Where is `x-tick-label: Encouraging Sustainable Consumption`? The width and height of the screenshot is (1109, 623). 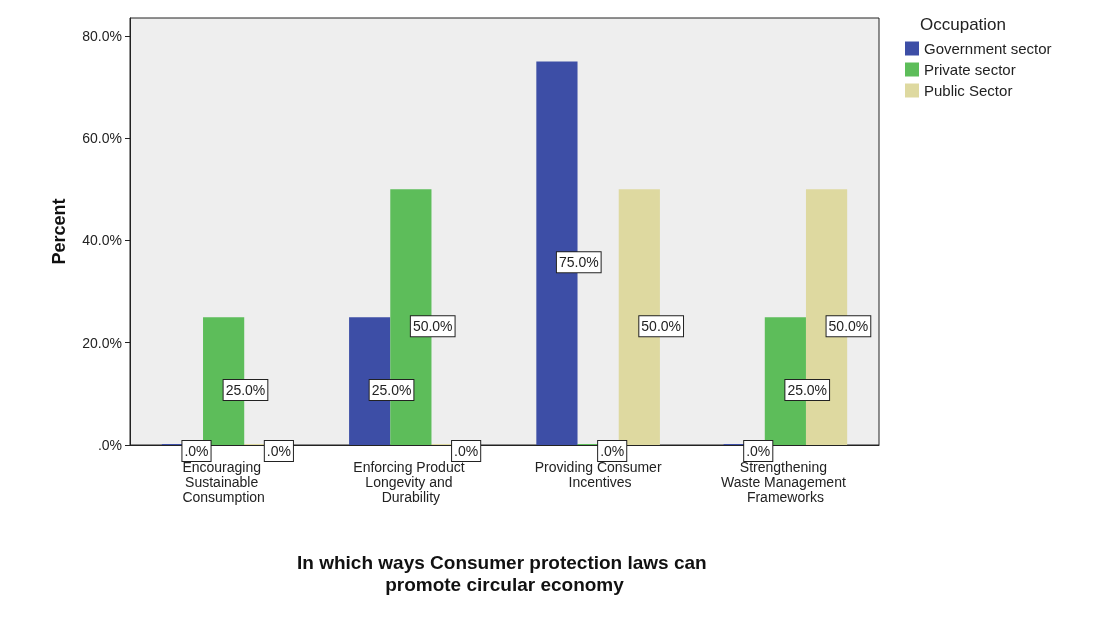 x-tick-label: Encouraging Sustainable Consumption is located at coordinates (223, 481).